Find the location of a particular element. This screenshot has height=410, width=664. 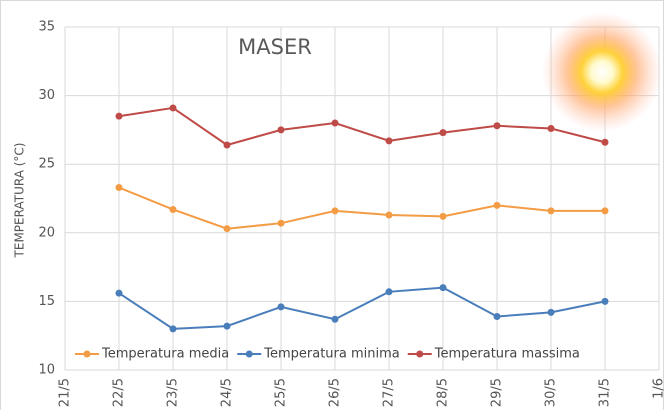

x-tick-label: 30/5 is located at coordinates (551, 392).